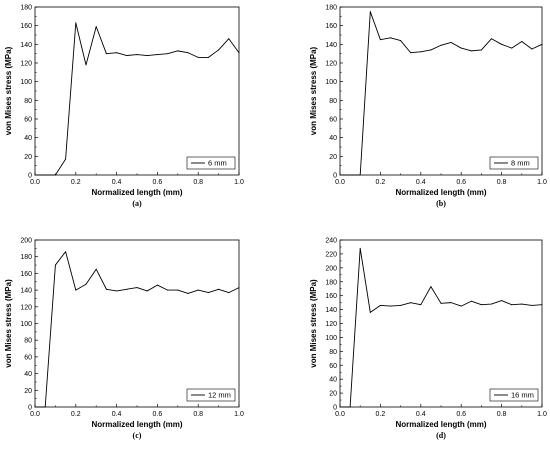 This screenshot has width=550, height=450. I want to click on legend-label: 6 mm, so click(217, 163).